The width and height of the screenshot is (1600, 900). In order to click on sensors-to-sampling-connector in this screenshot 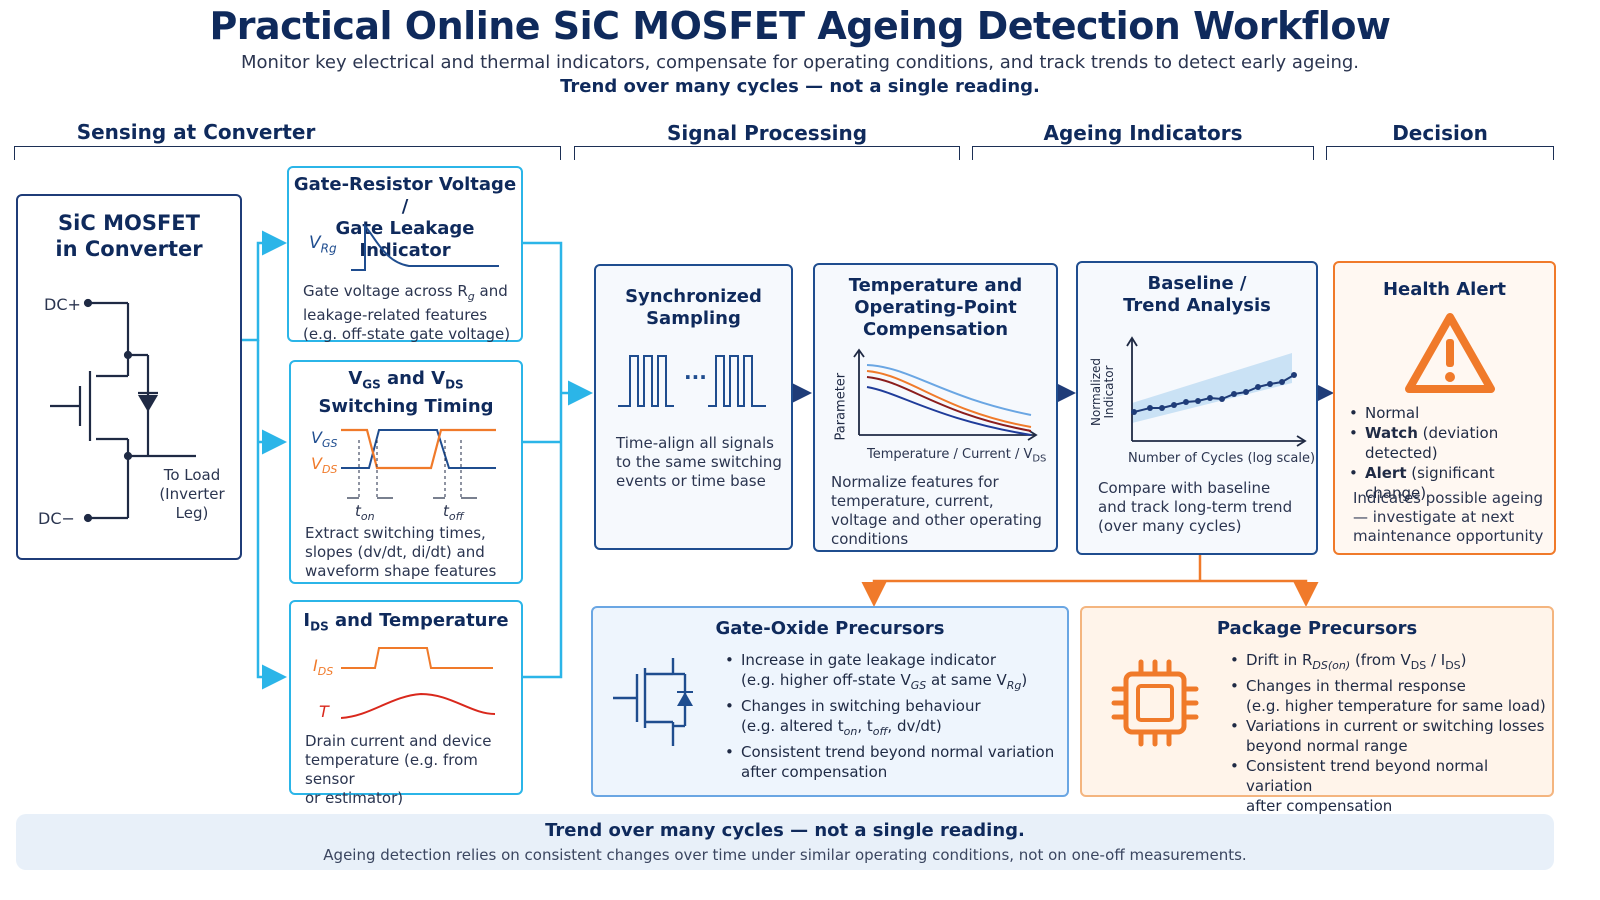, I will do `click(558, 460)`.